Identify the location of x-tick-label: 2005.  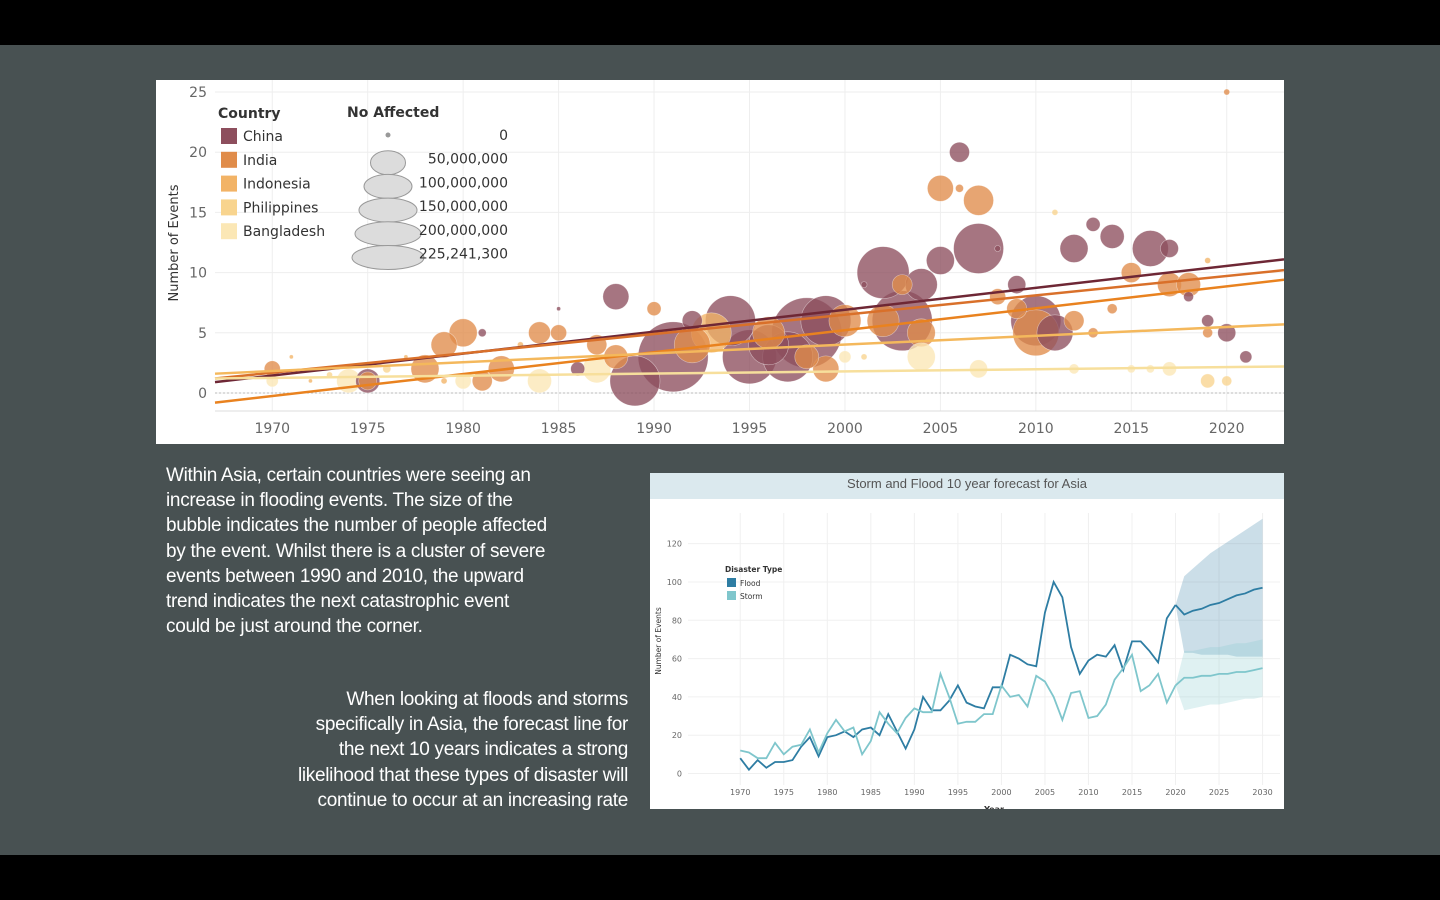
(1045, 792).